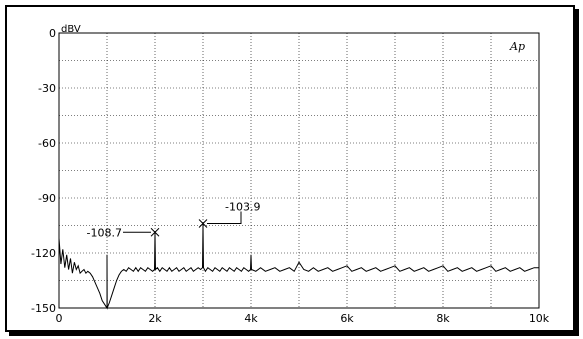 This screenshot has width=583, height=339. Describe the element at coordinates (43, 253) in the screenshot. I see `y-tick-label: -120` at that location.